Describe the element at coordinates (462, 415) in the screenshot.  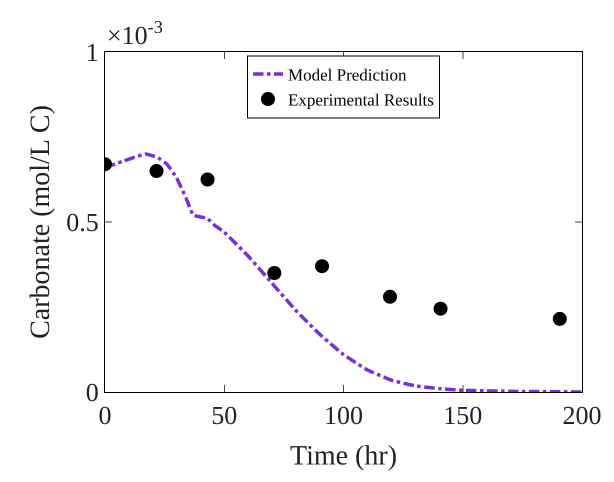
I see `x-tick-label: 150` at that location.